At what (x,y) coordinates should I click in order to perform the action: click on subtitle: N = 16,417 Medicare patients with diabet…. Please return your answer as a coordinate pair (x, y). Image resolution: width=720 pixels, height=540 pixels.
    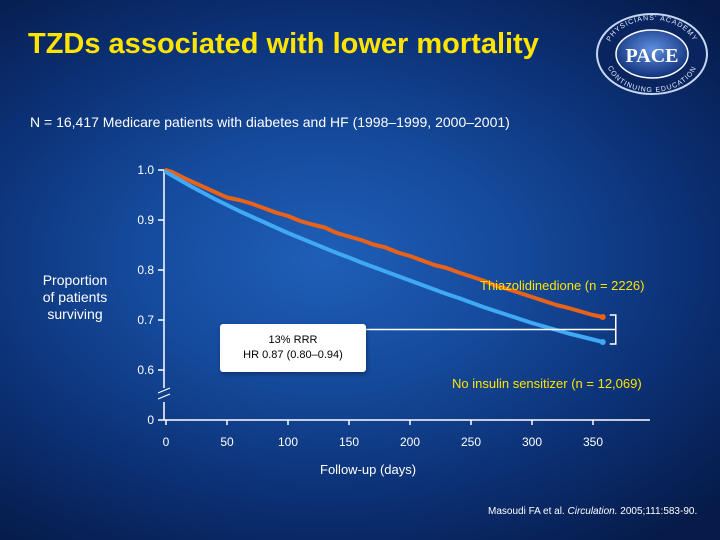
    Looking at the image, I should click on (270, 122).